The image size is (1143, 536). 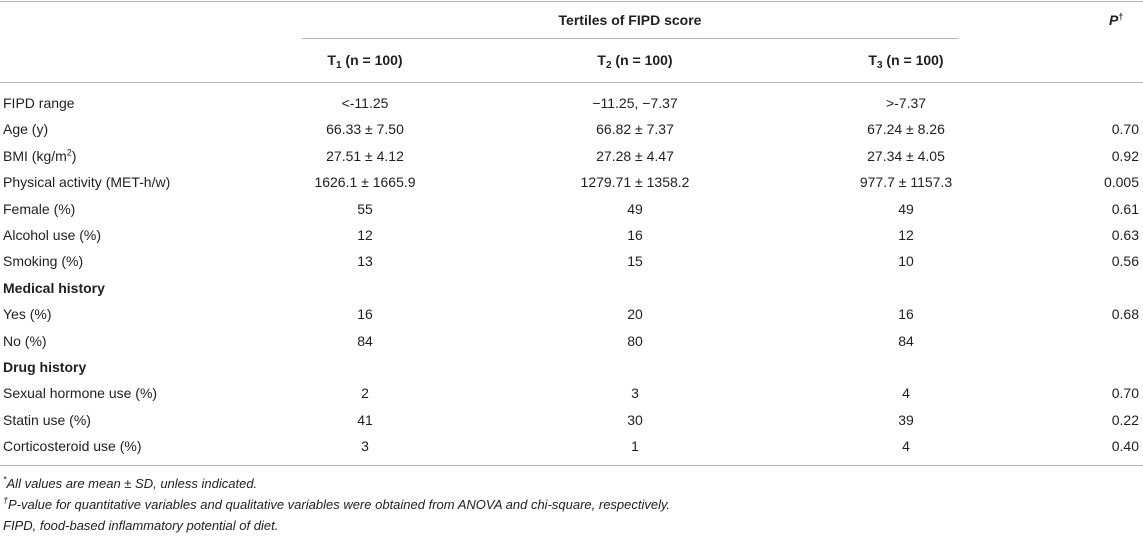 I want to click on cell-t1: 16, so click(x=365, y=314).